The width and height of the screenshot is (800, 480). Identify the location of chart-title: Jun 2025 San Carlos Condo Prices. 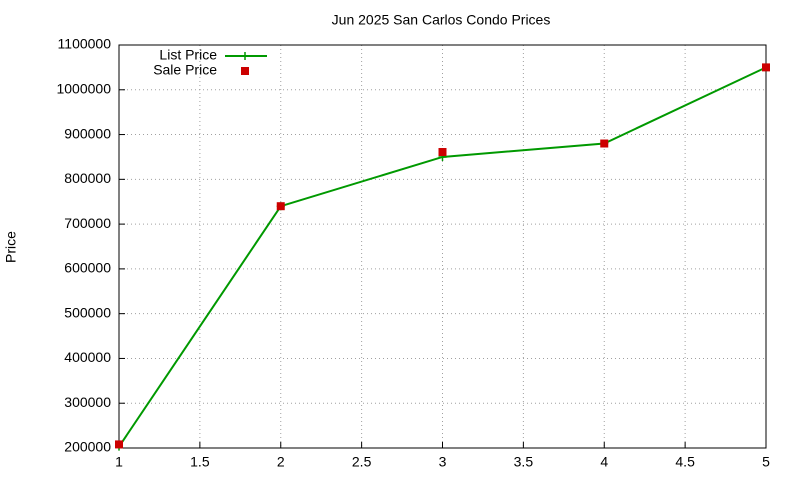
(441, 20).